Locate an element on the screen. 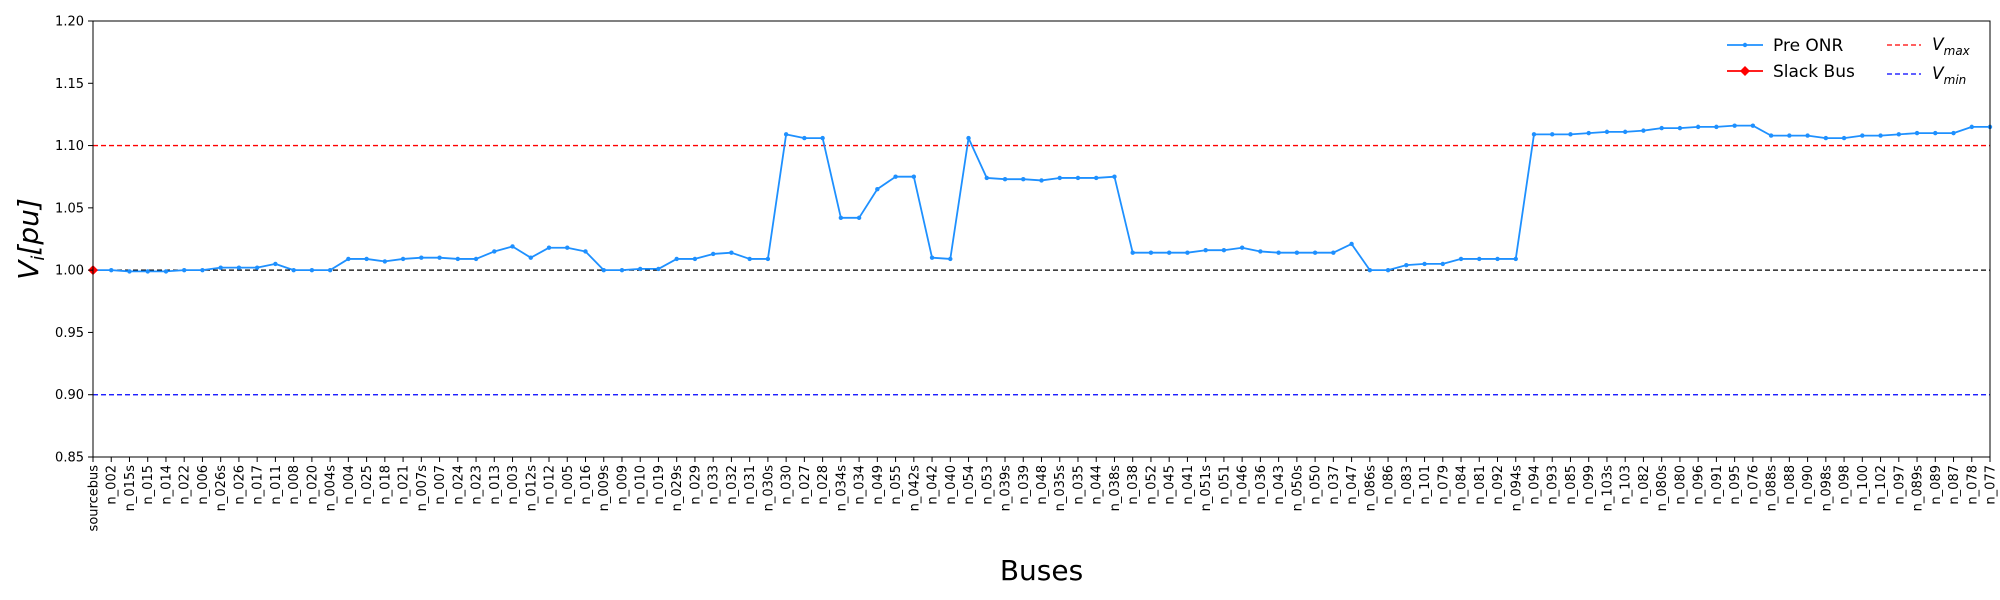  x-tick-label: n_100 is located at coordinates (1863, 485).